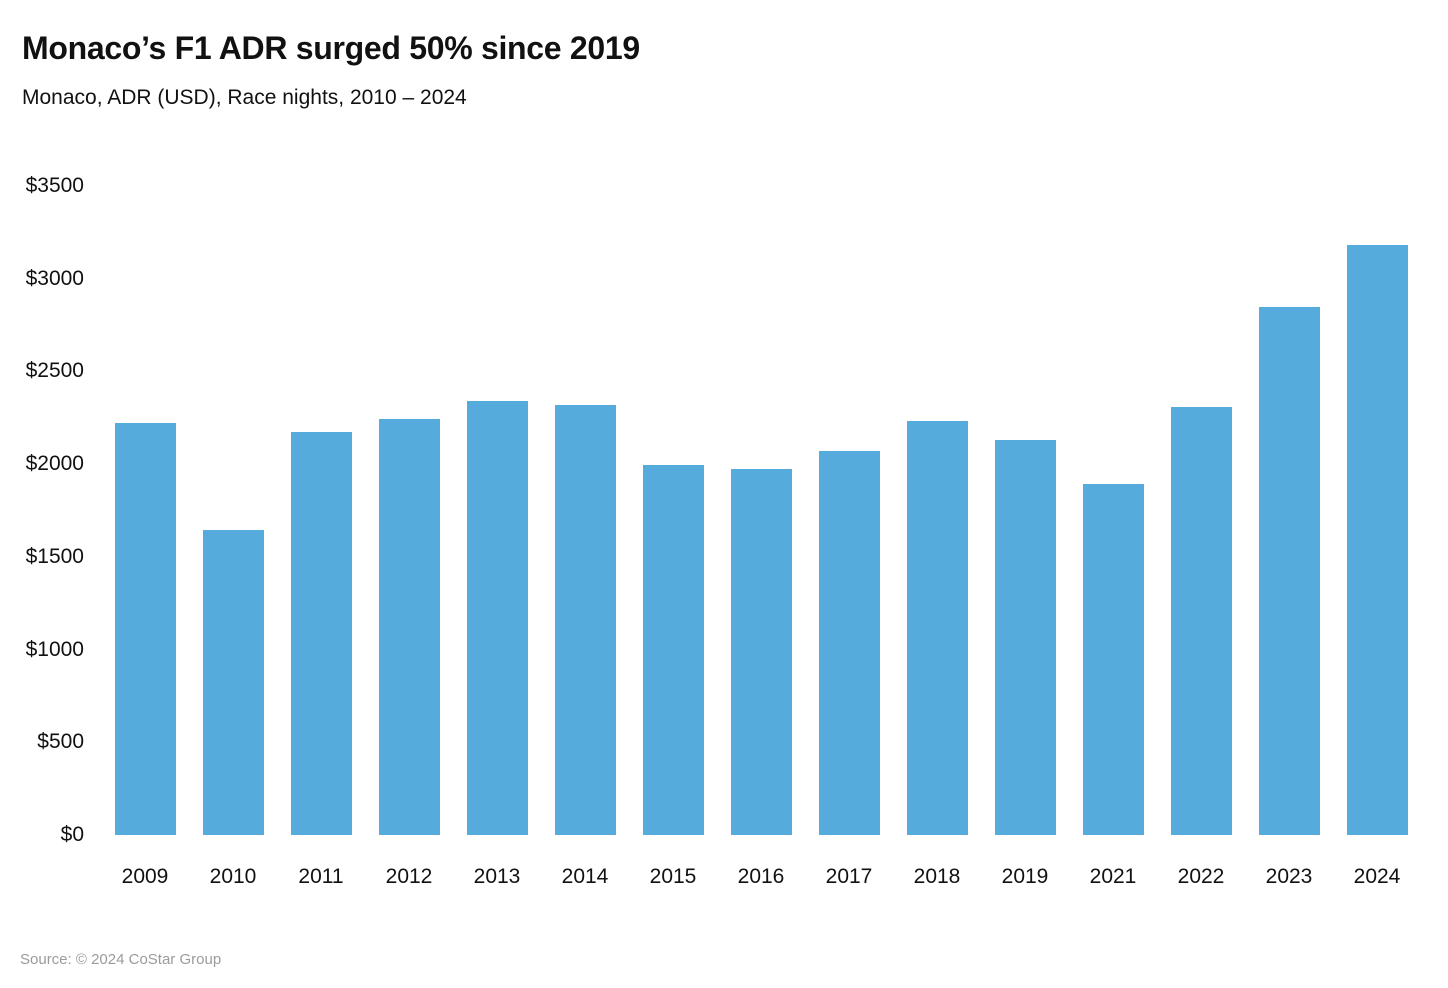 The width and height of the screenshot is (1448, 988). What do you see at coordinates (497, 618) in the screenshot?
I see `bar-2013` at bounding box center [497, 618].